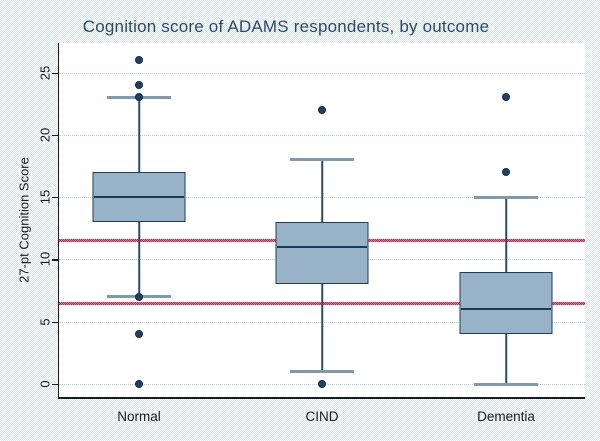 The height and width of the screenshot is (441, 600). Describe the element at coordinates (45, 384) in the screenshot. I see `y-tick-label: 0` at that location.